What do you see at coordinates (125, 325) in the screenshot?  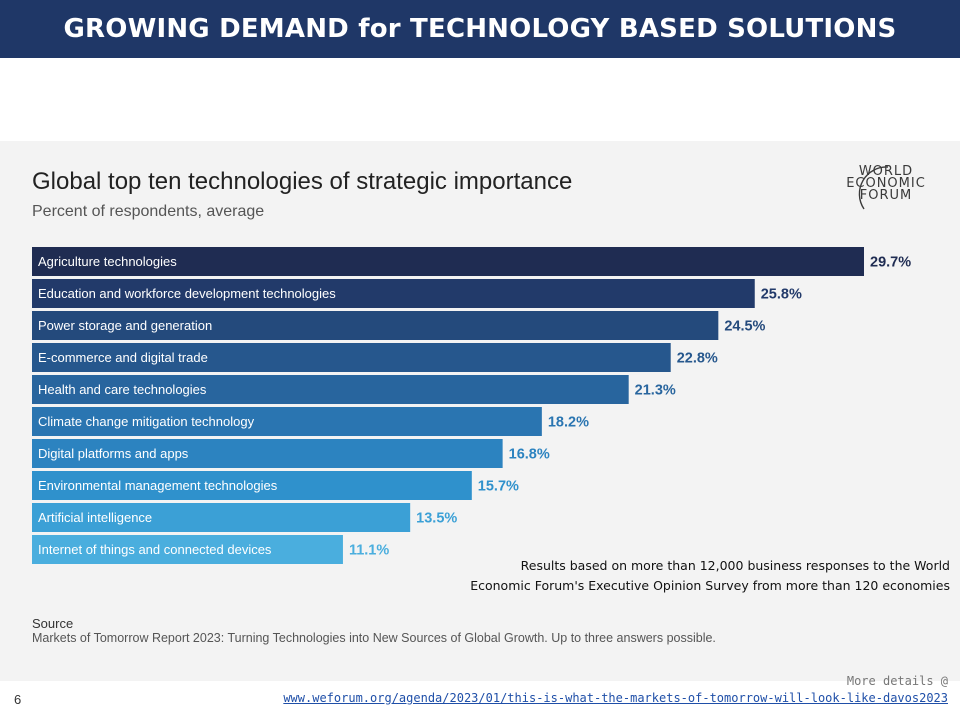 I see `bar-category-label: Power storage and generation` at bounding box center [125, 325].